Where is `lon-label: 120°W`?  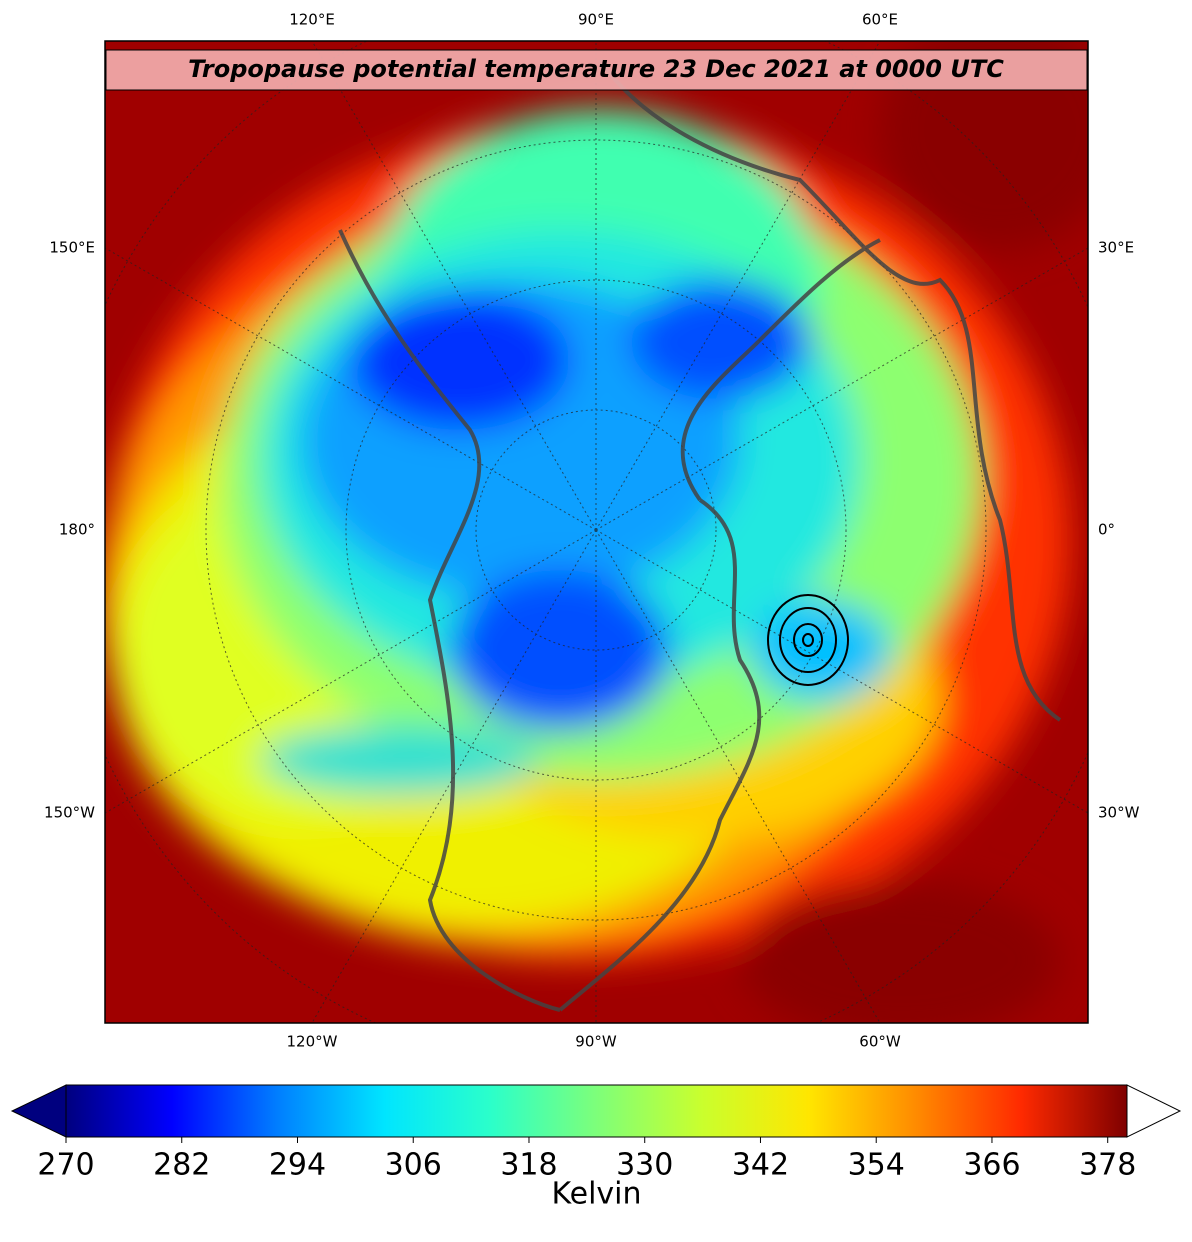
lon-label: 120°W is located at coordinates (312, 1042).